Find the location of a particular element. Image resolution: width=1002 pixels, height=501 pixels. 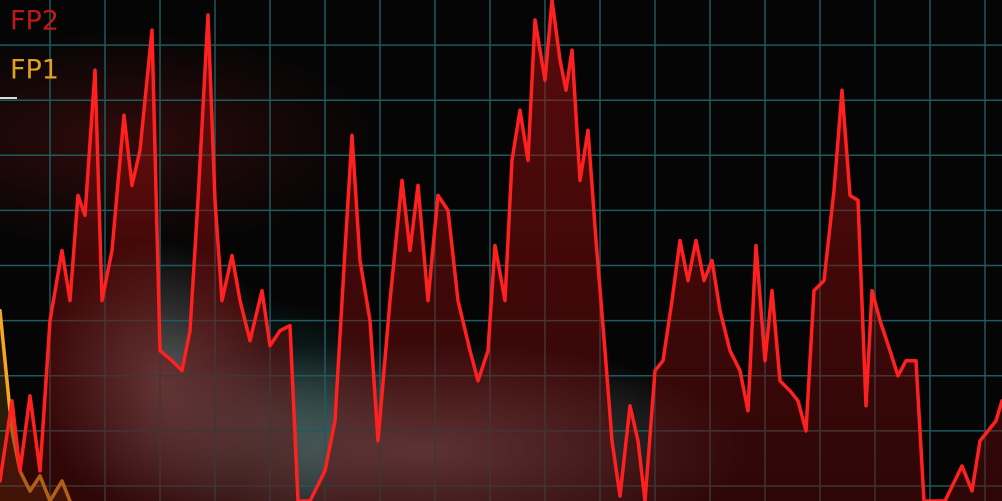

legend-label: FP1 is located at coordinates (34, 70).